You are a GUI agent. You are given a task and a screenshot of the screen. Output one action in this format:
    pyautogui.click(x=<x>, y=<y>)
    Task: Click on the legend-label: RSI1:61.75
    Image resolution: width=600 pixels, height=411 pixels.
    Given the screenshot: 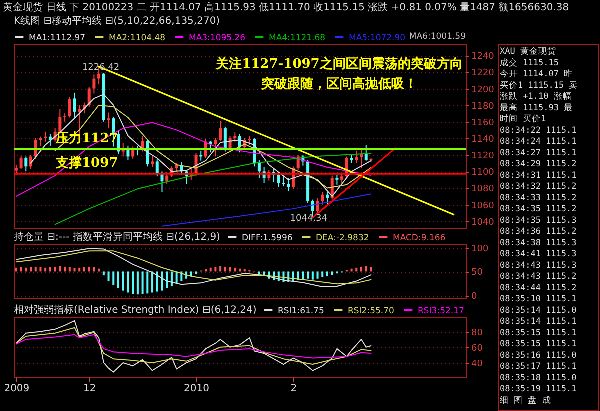 What is the action you would take?
    pyautogui.click(x=301, y=311)
    